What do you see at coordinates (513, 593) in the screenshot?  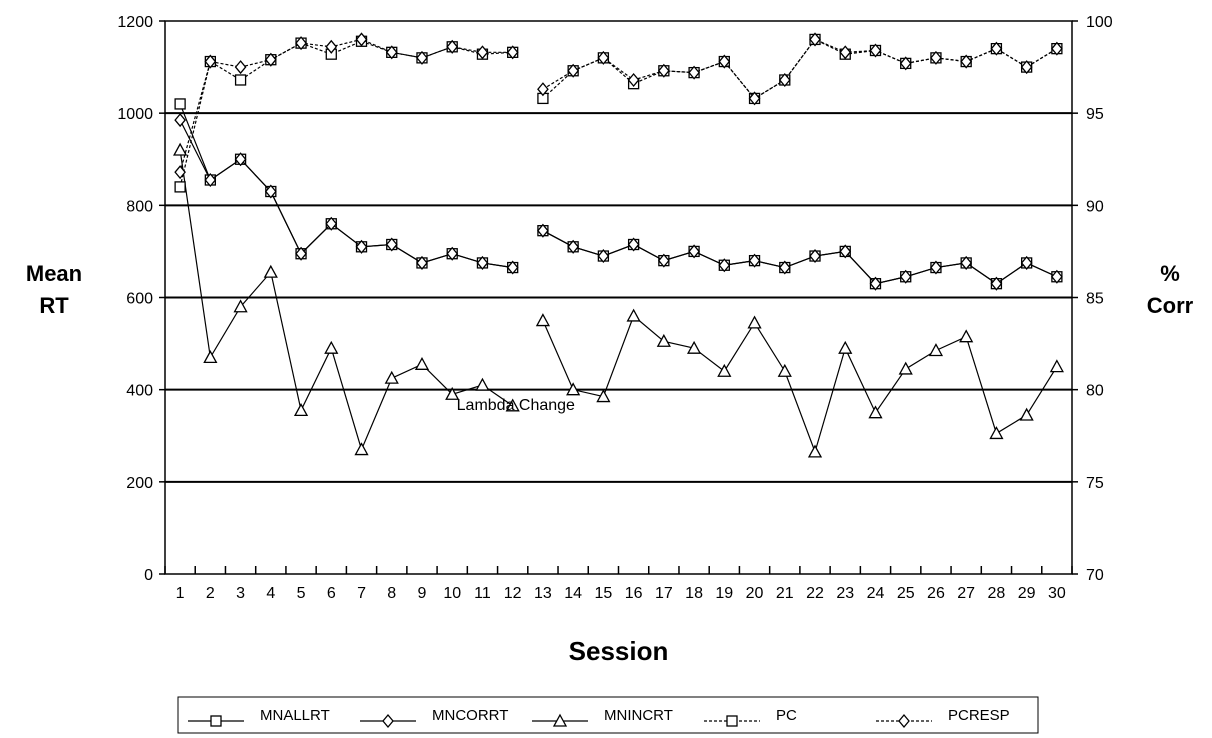 I see `x-tick-label: 12` at bounding box center [513, 593].